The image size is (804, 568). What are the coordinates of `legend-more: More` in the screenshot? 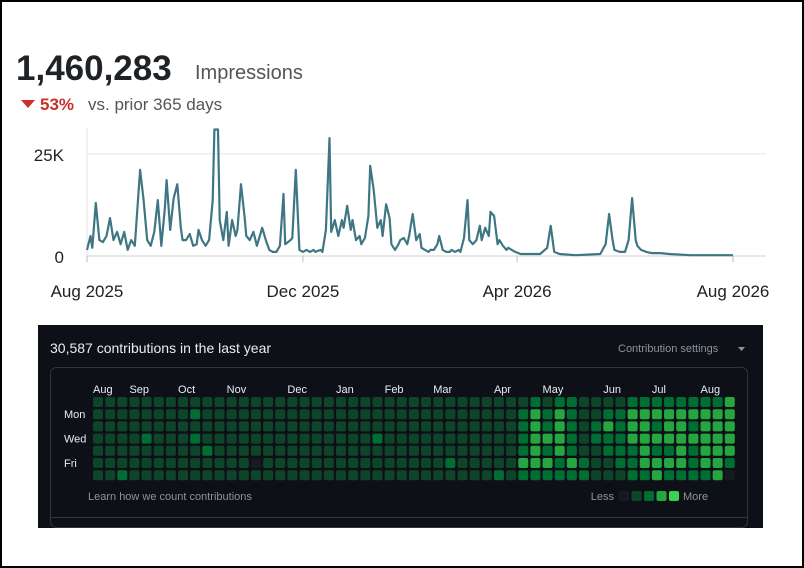 It's located at (695, 497).